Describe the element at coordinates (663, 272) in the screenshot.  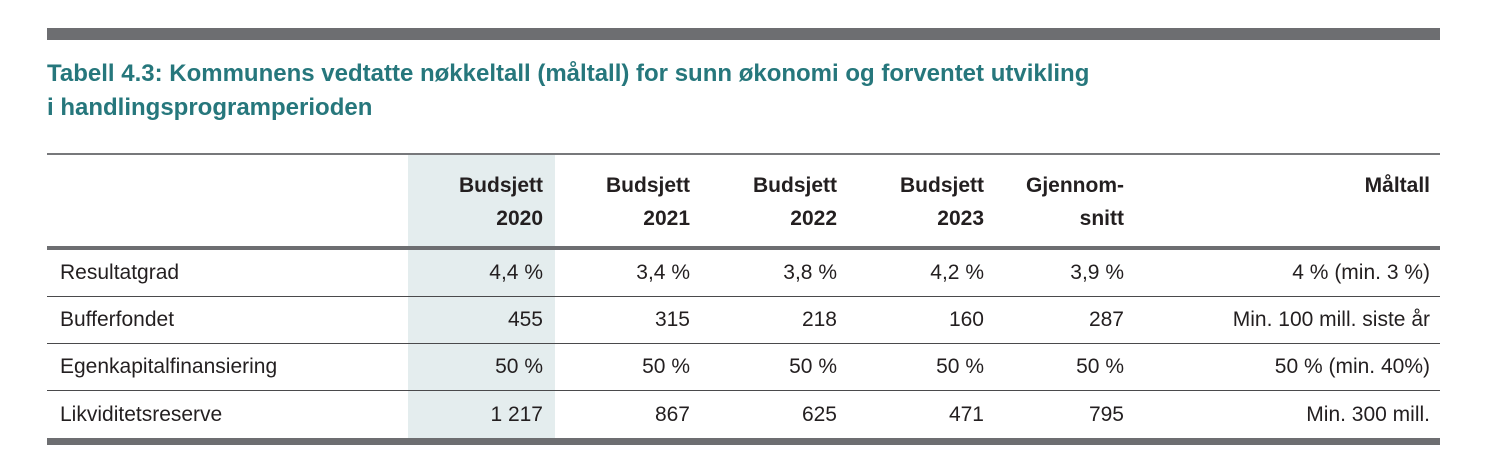
I see `value-cell: 3,4 %` at that location.